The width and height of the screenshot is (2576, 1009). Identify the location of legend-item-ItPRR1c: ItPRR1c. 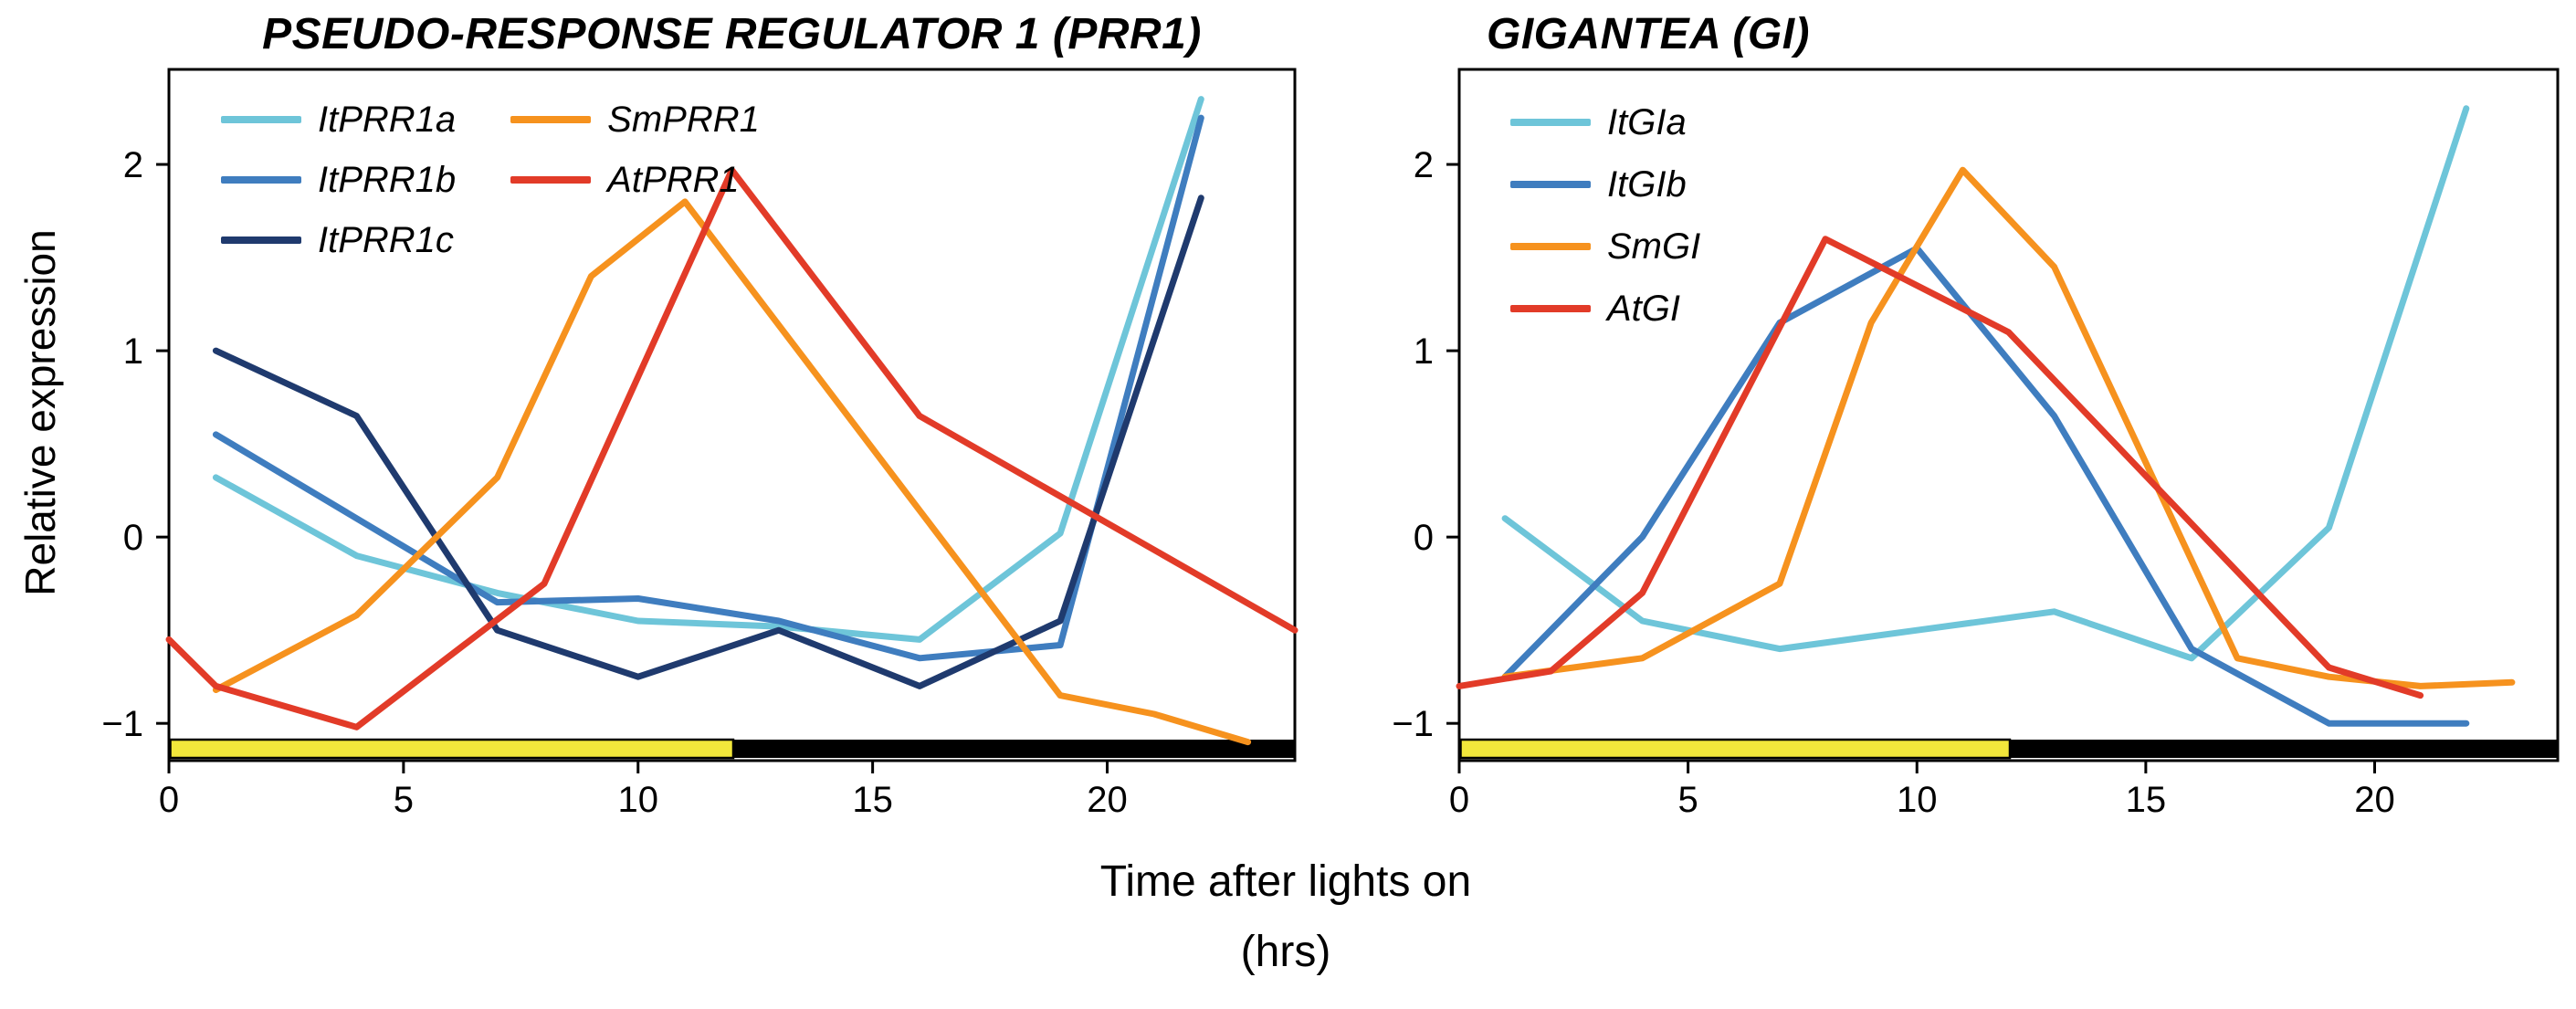
(338, 240).